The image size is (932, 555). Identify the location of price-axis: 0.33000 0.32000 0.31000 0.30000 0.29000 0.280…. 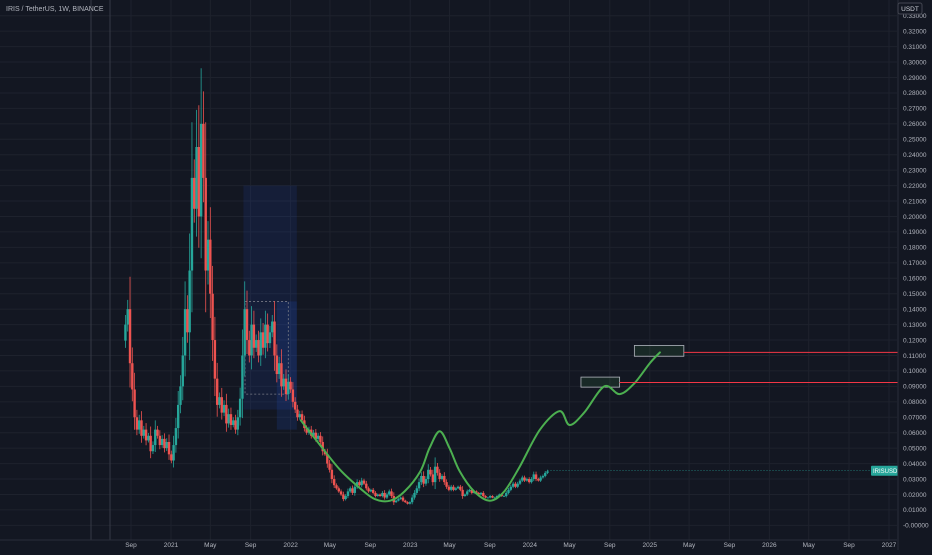
(914, 275).